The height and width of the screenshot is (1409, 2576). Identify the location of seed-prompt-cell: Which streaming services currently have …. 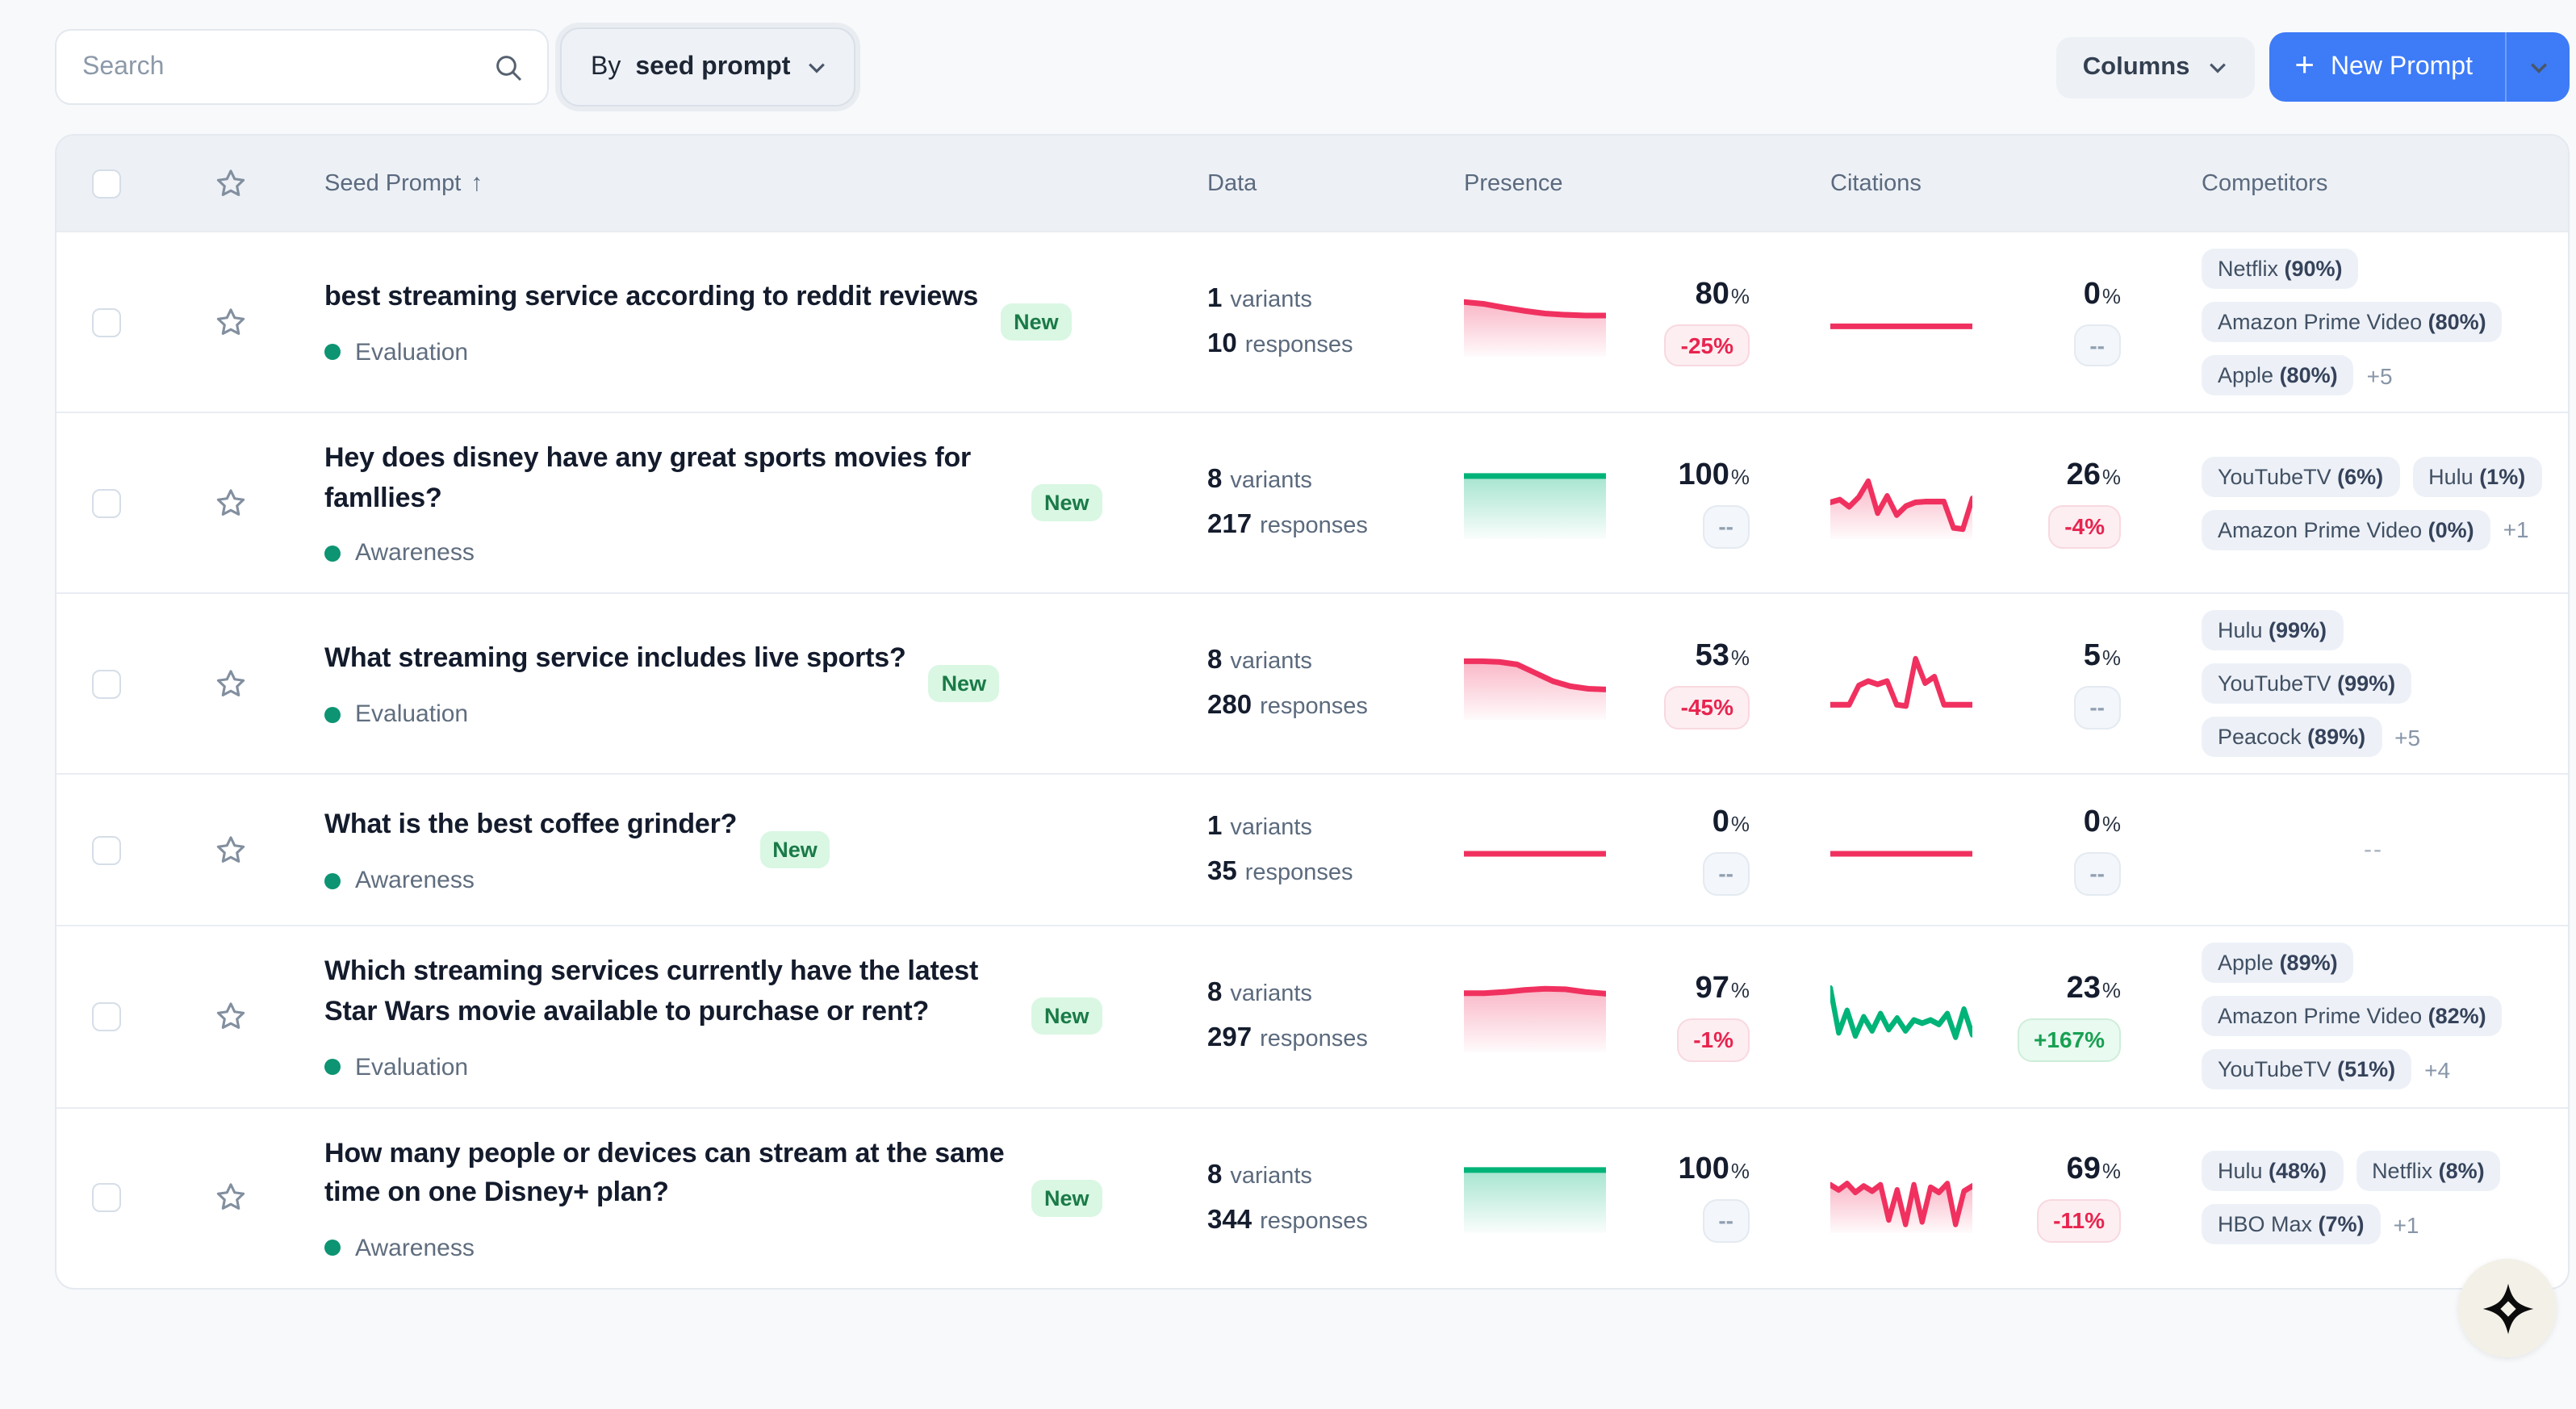
(749, 1017).